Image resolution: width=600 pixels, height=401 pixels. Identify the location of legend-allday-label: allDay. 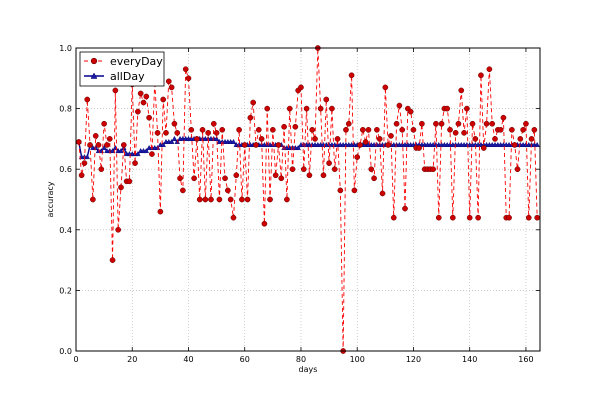
(127, 76).